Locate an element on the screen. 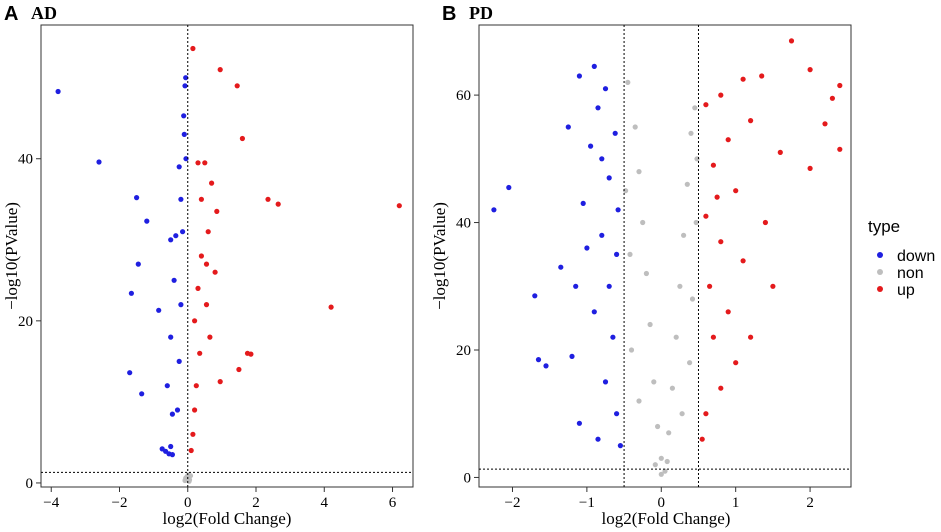  x-tick-label-ad: −2 is located at coordinates (120, 503).